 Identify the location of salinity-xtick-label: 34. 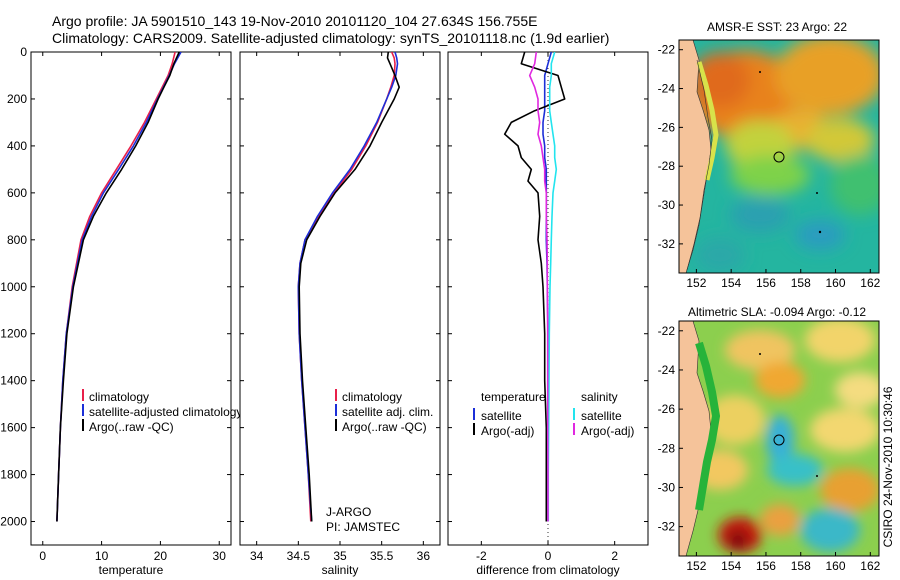
(257, 556).